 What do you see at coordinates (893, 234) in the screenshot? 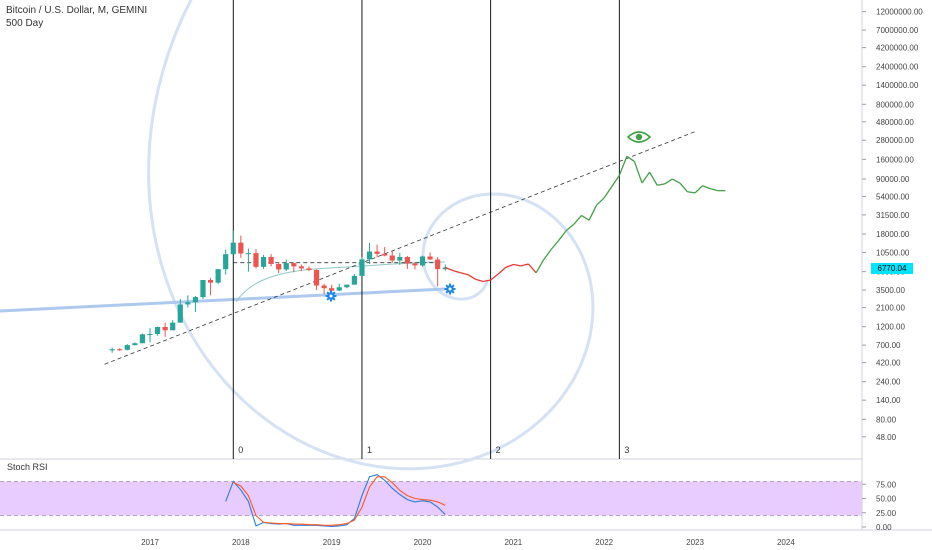
I see `price-tick-label: 18000.00` at bounding box center [893, 234].